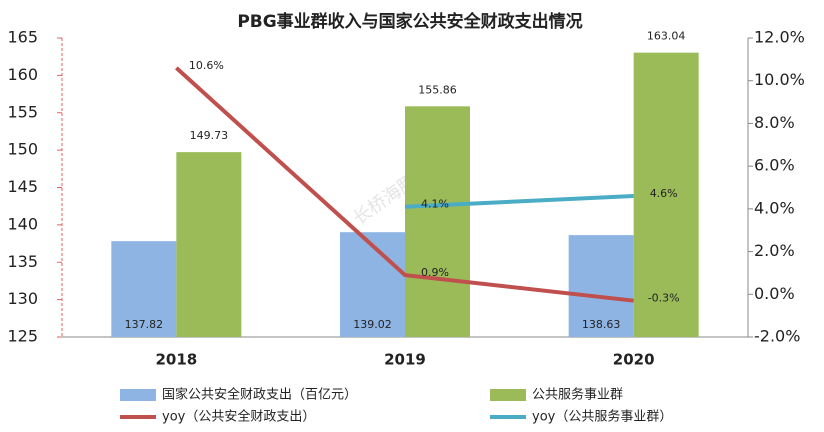 Image resolution: width=824 pixels, height=432 pixels. I want to click on y2-tick-label: 12.0%, so click(779, 37).